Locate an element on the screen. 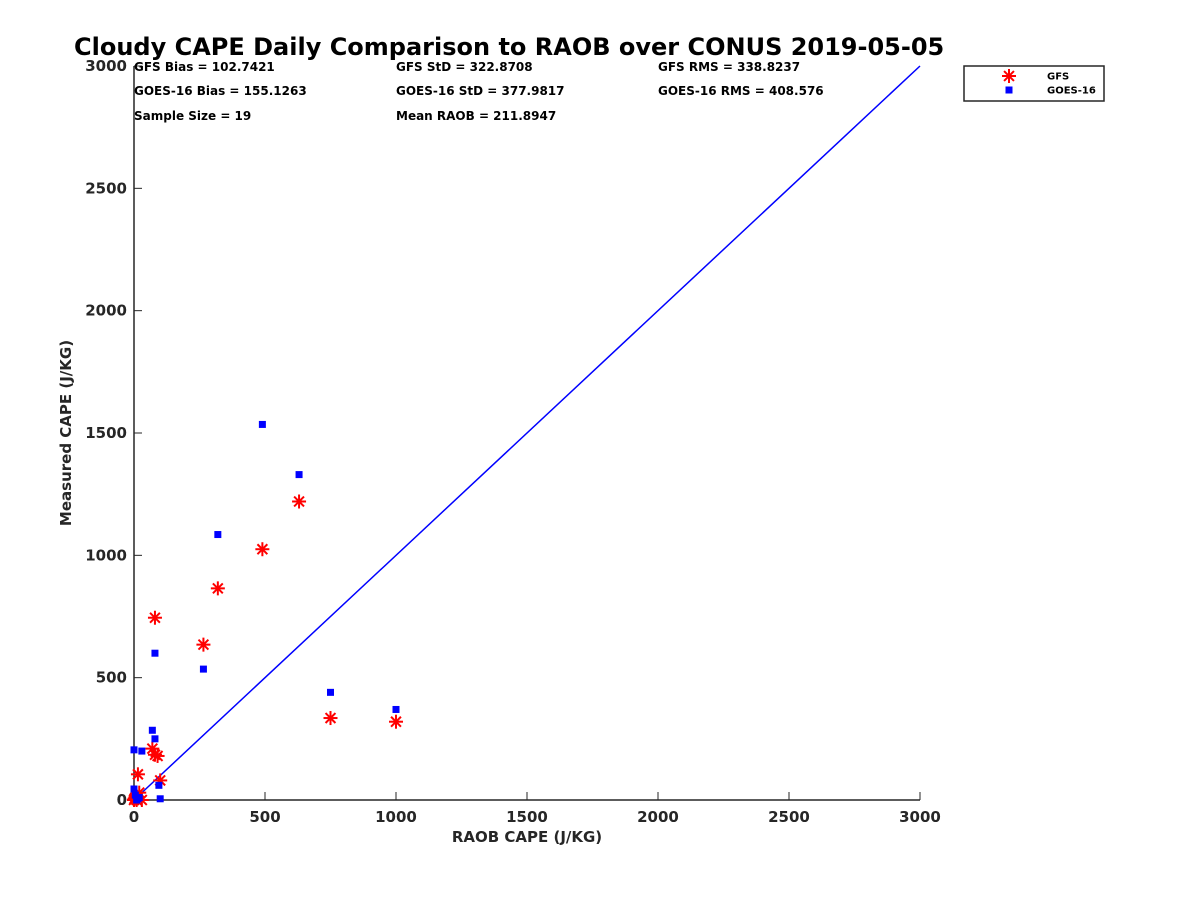 Image resolution: width=1200 pixels, height=900 pixels. y-tick-label: 1500 is located at coordinates (106, 433).